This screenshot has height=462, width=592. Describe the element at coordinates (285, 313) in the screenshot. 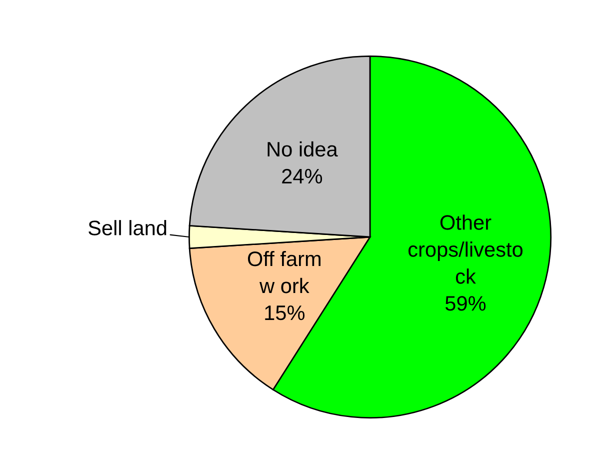

I see `data-label: 15%` at that location.